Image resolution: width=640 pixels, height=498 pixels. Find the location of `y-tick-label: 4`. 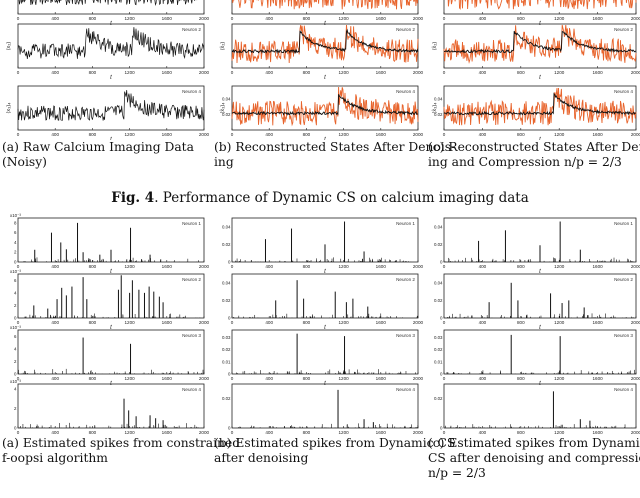

y-tick-label: 4 is located at coordinates (15, 292).